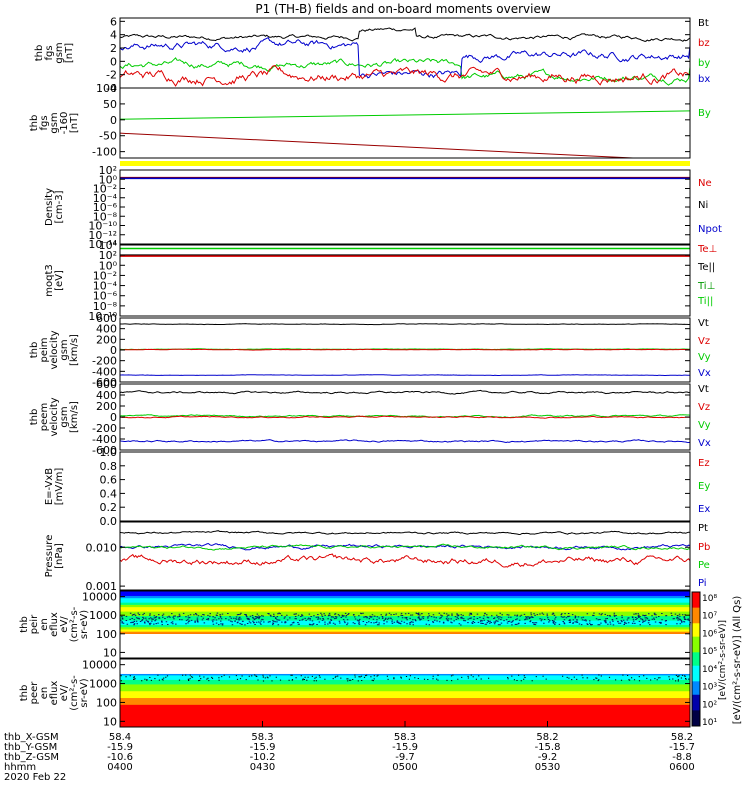 The width and height of the screenshot is (750, 800). I want to click on ylabel-line: [nT], so click(69, 53).